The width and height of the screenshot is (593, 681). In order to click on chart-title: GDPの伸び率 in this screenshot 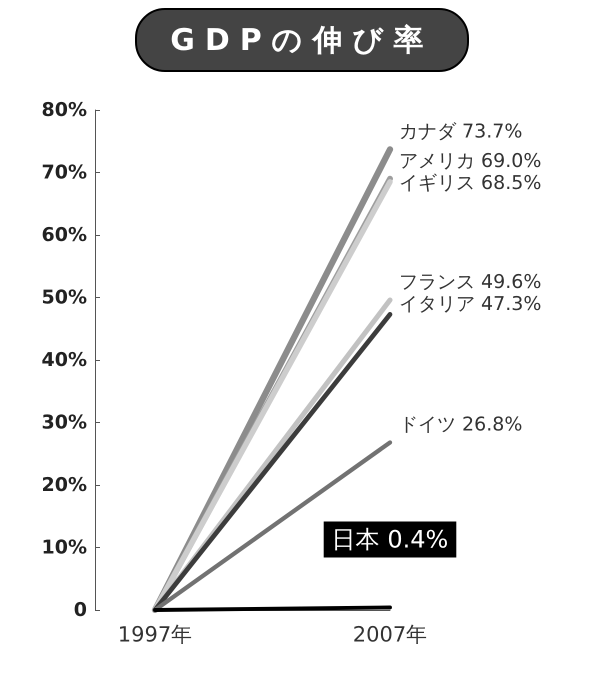, I will do `click(302, 40)`.